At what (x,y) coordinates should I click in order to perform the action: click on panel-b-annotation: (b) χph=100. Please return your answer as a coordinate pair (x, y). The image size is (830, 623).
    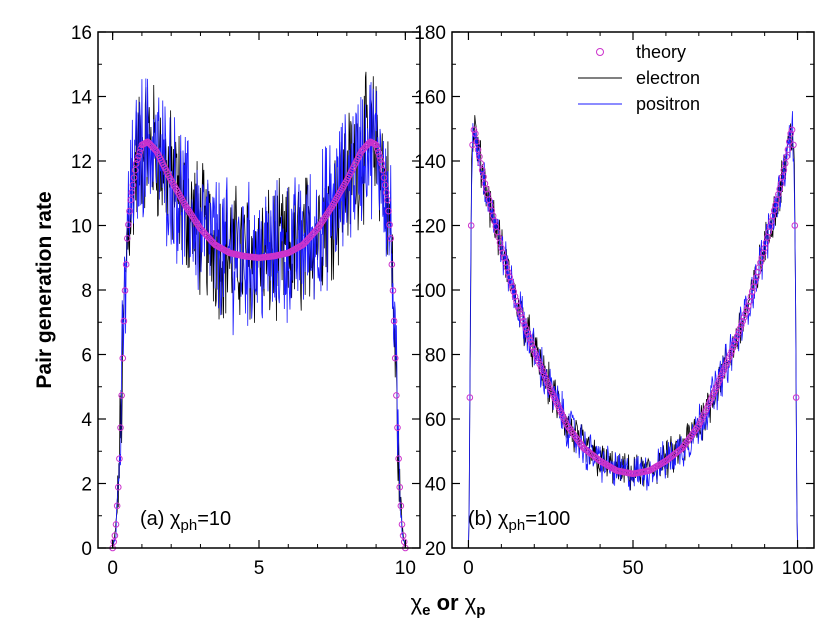
    Looking at the image, I should click on (519, 521).